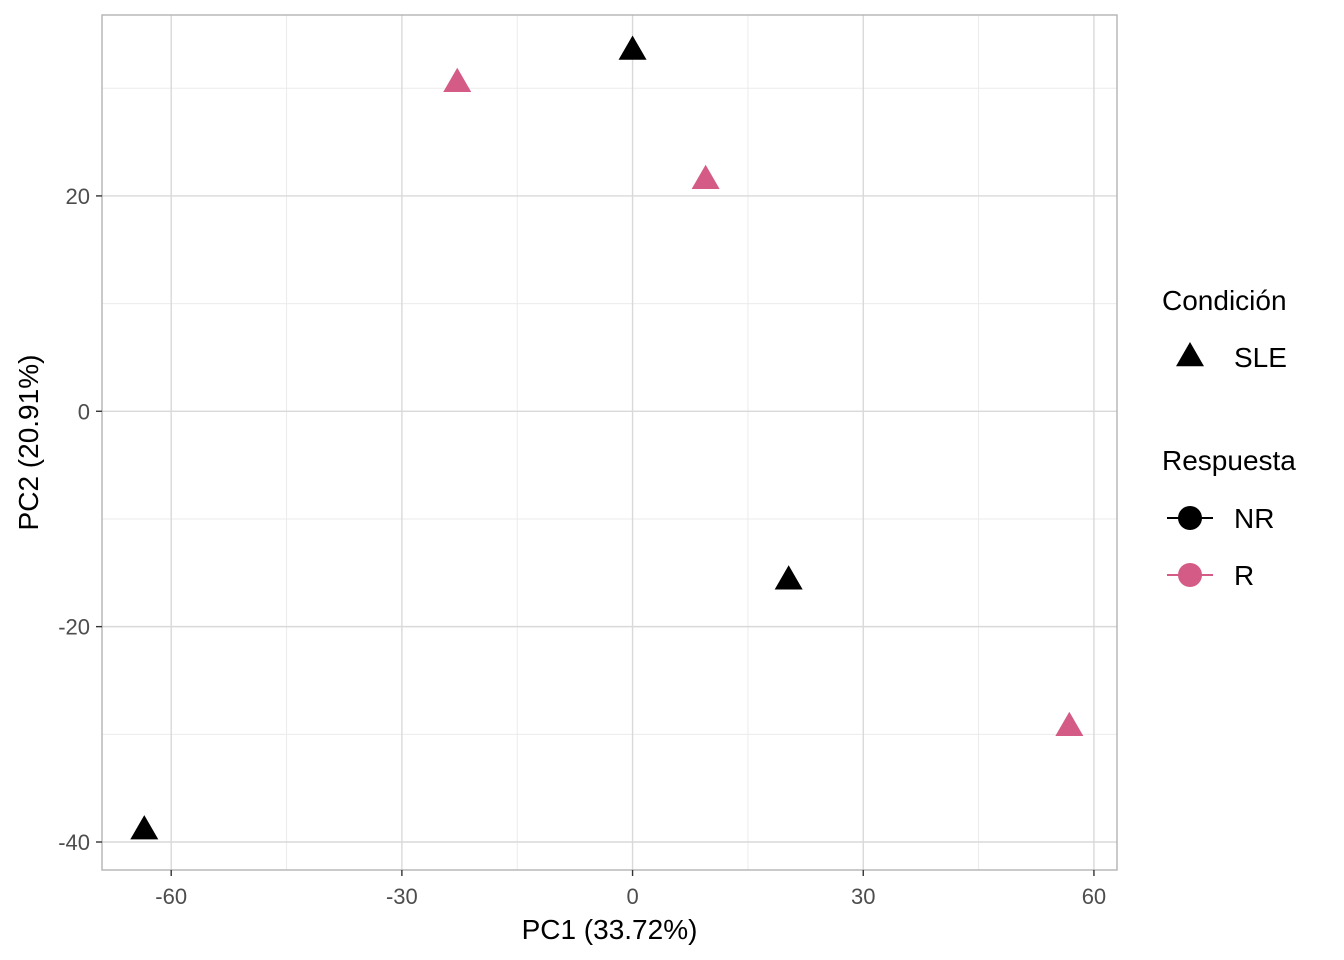  What do you see at coordinates (863, 896) in the screenshot?
I see `x-tick-label: 30` at bounding box center [863, 896].